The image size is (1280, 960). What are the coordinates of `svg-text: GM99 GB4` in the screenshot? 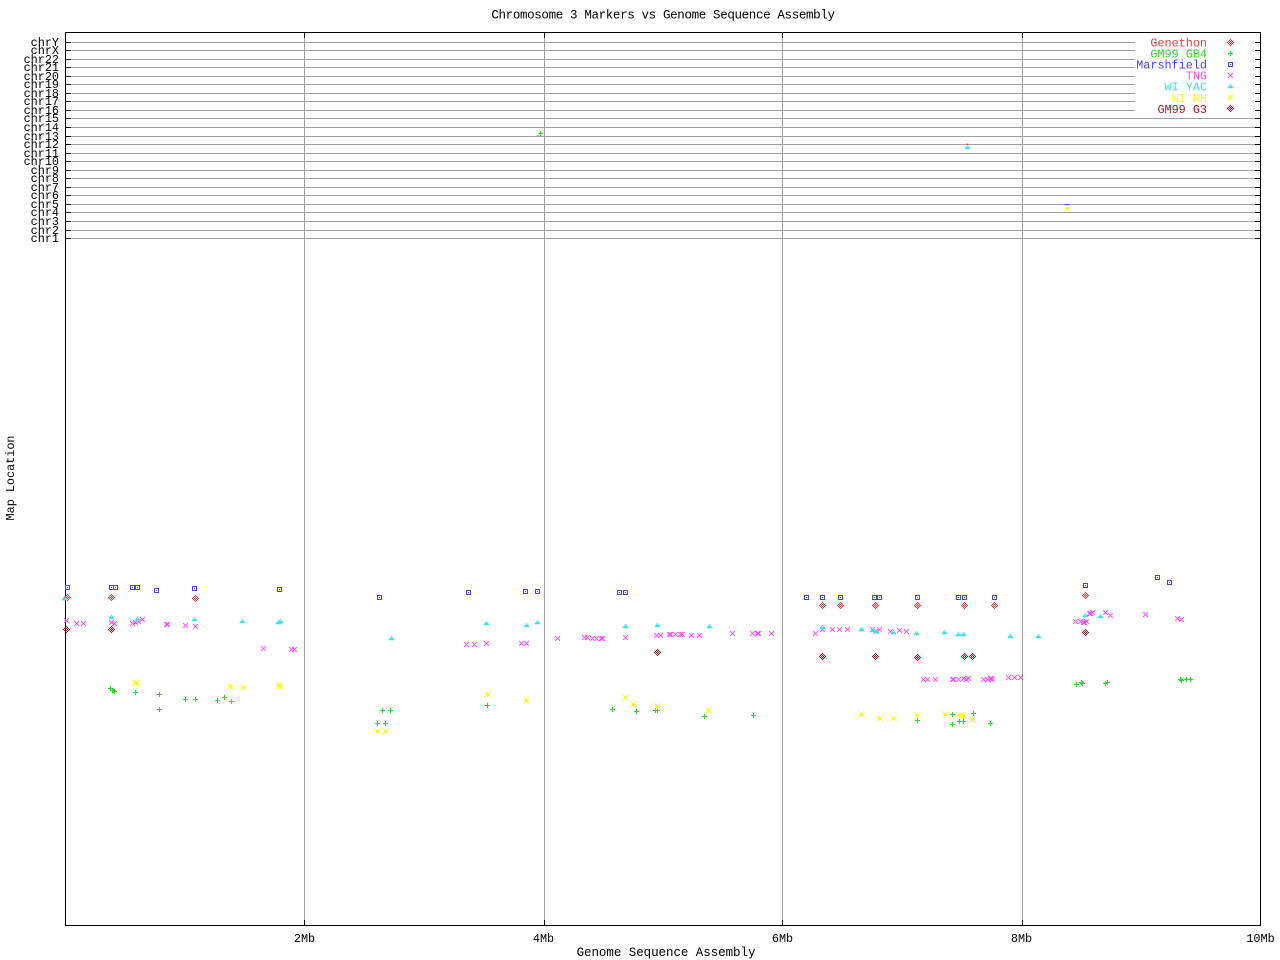 It's located at (1178, 55).